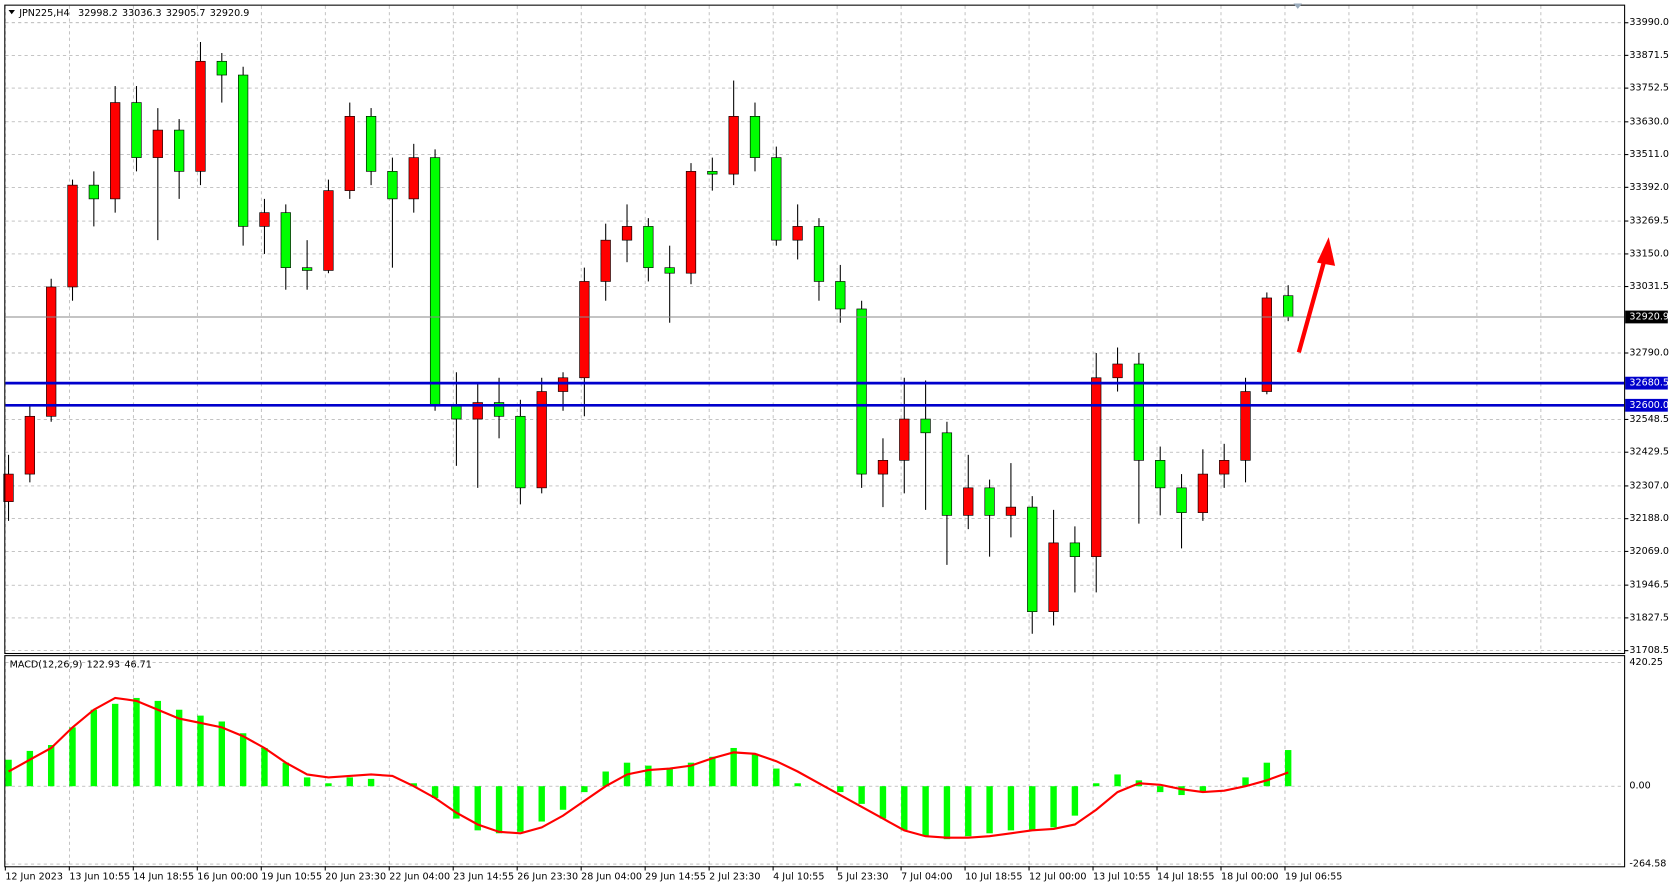  Describe the element at coordinates (1649, 383) in the screenshot. I see `level-label: 32680.5` at that location.